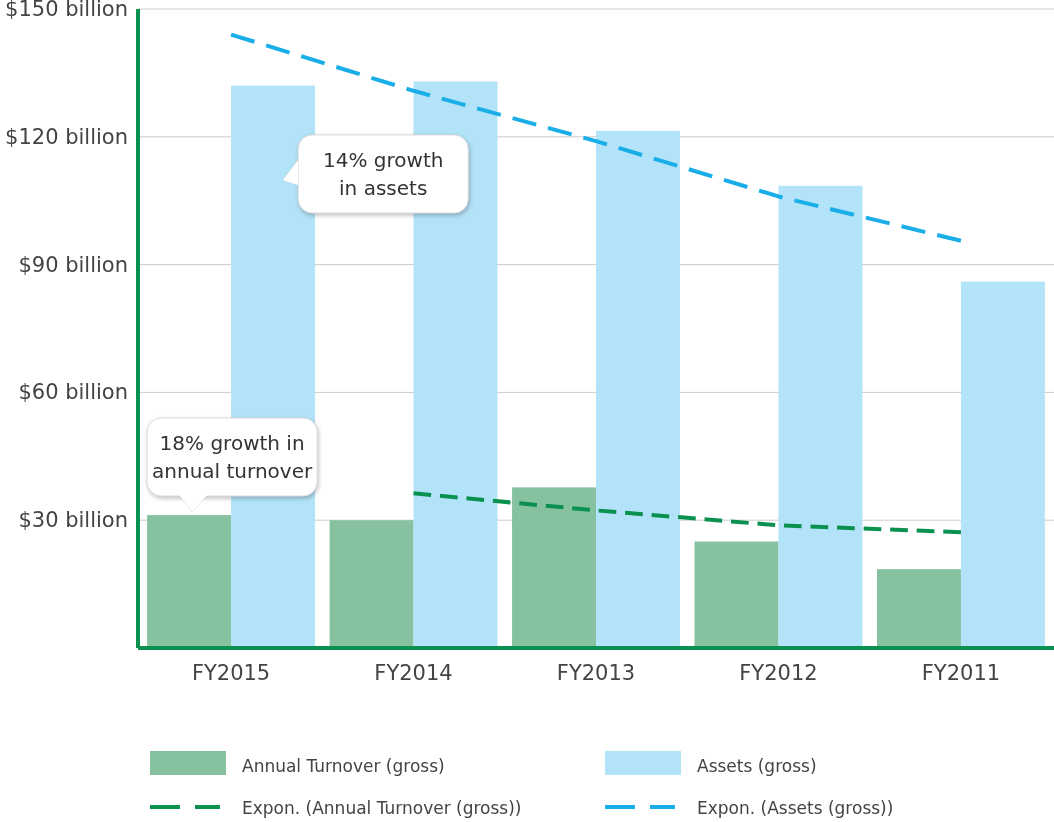  Describe the element at coordinates (73, 520) in the screenshot. I see `y-tick-label: $30 billion` at that location.